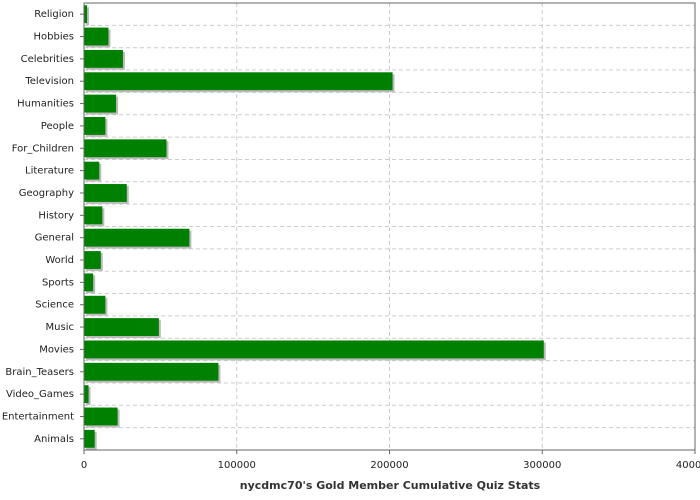  Describe the element at coordinates (389, 465) in the screenshot. I see `x-tick-label: 200000` at that location.